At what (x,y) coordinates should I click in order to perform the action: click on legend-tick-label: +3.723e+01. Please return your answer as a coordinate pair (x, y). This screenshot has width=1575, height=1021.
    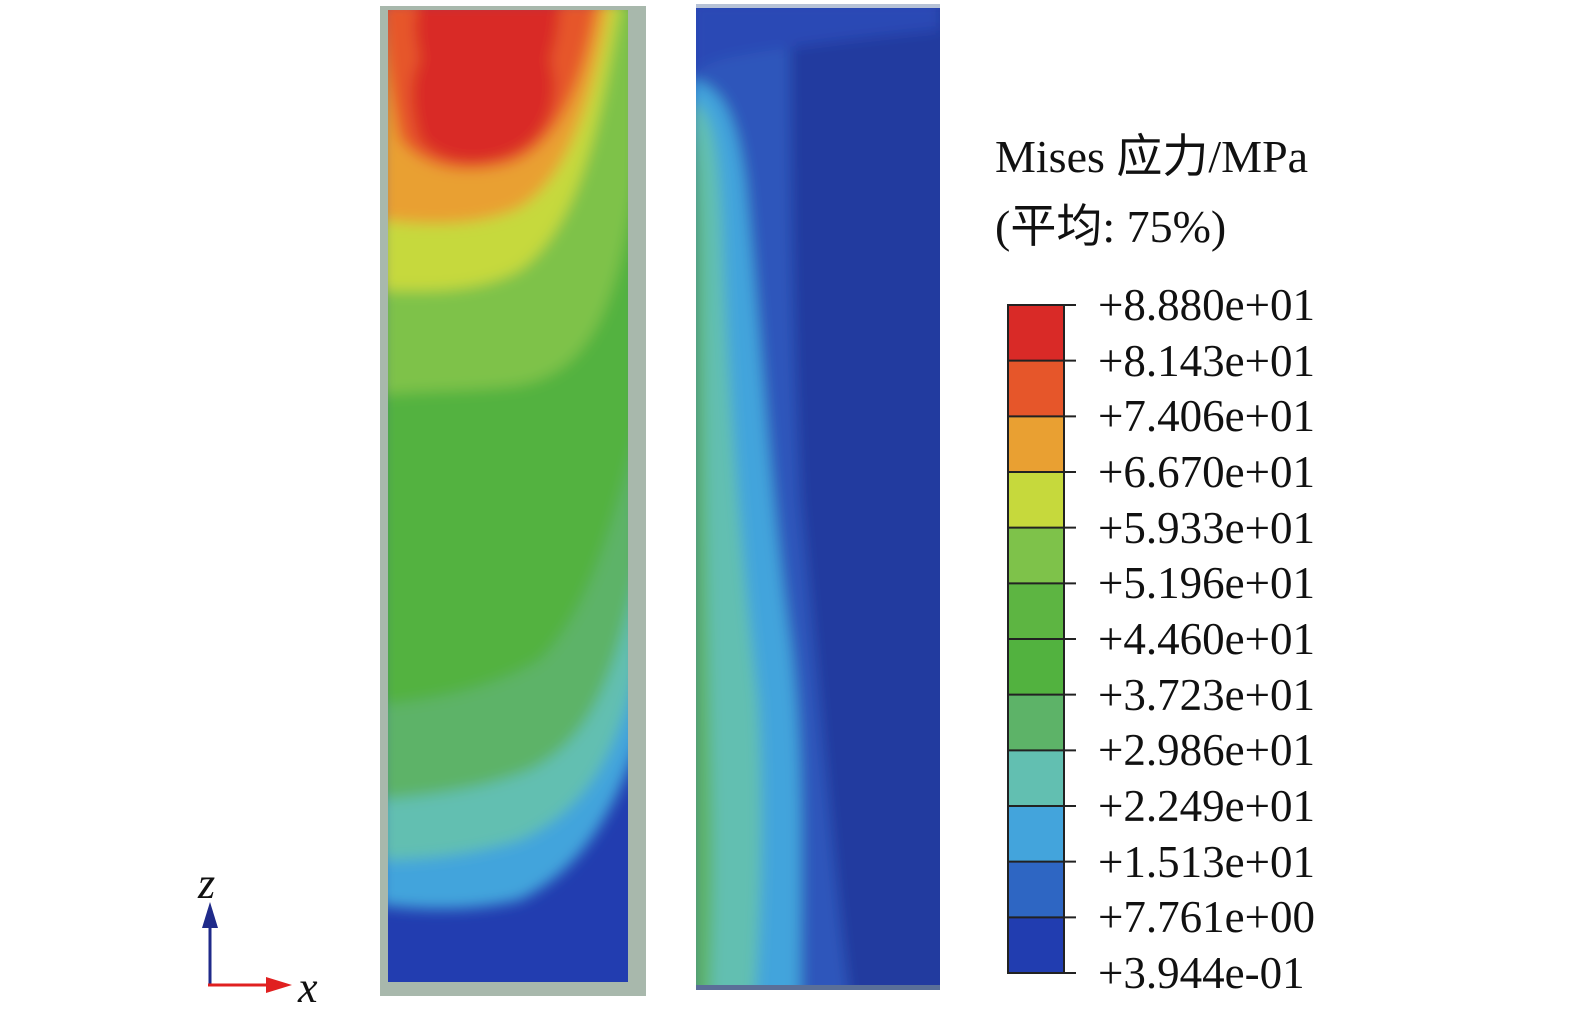
    Looking at the image, I should click on (1206, 694).